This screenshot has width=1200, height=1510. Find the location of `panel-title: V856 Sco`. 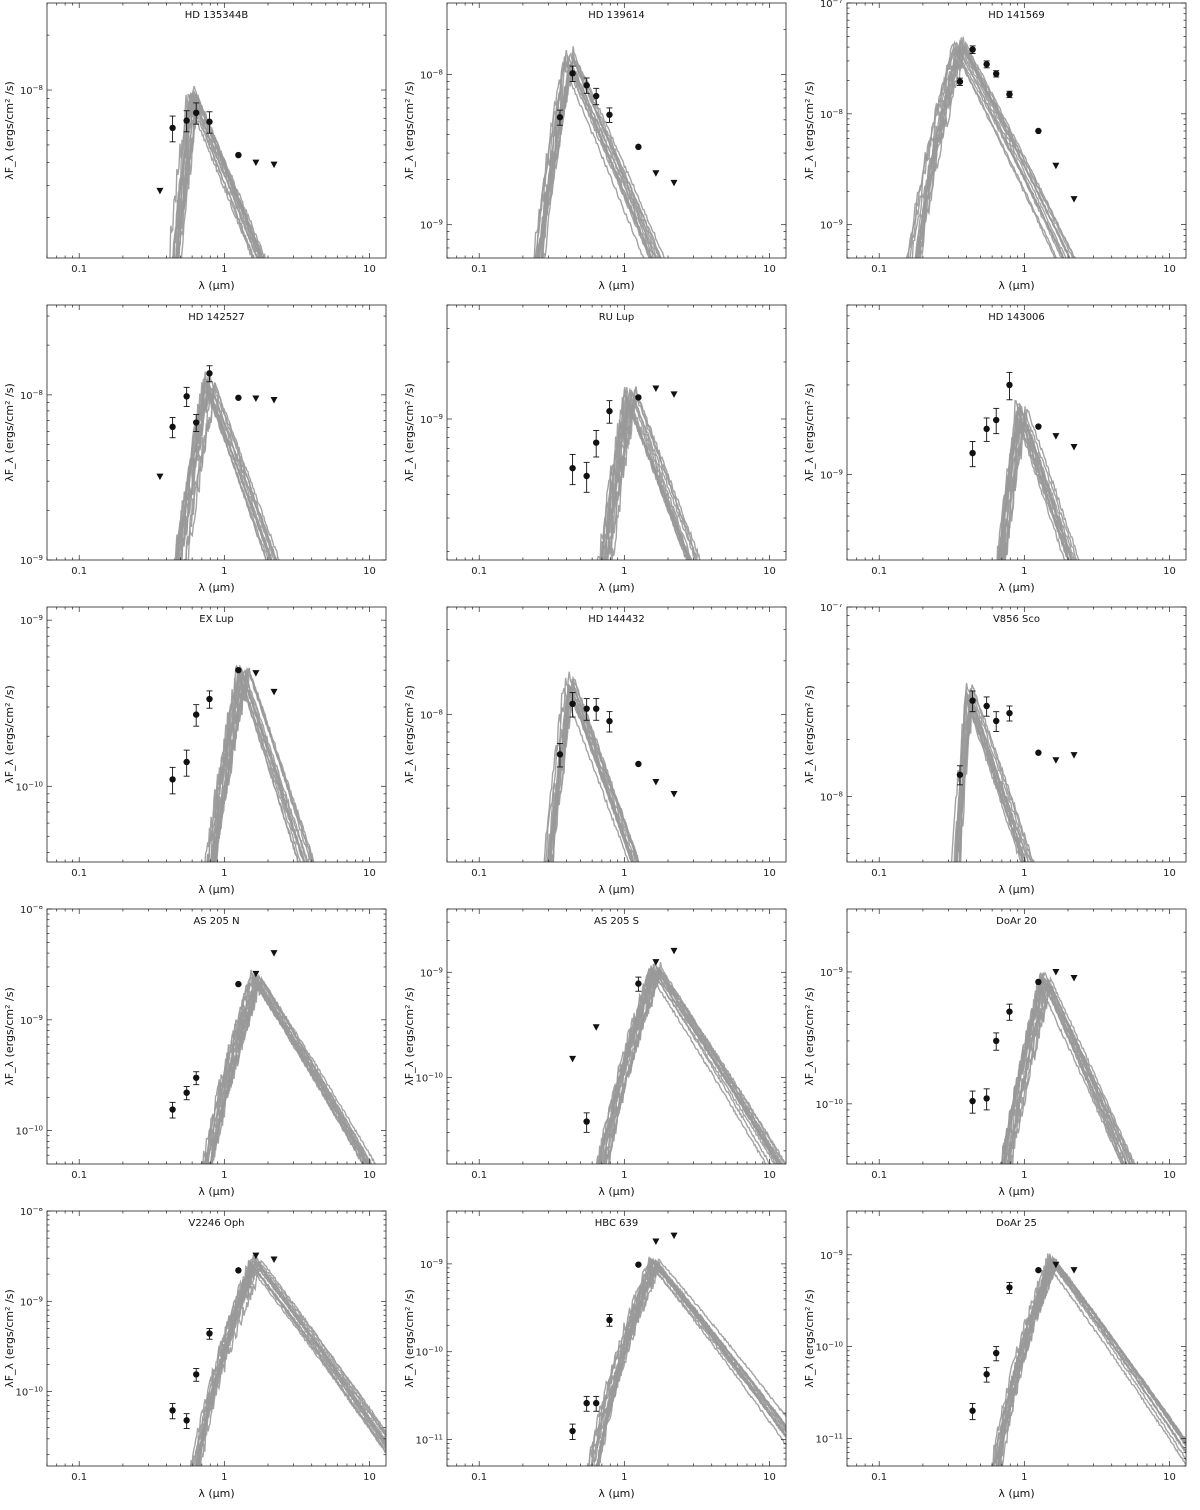

panel-title: V856 Sco is located at coordinates (1016, 619).